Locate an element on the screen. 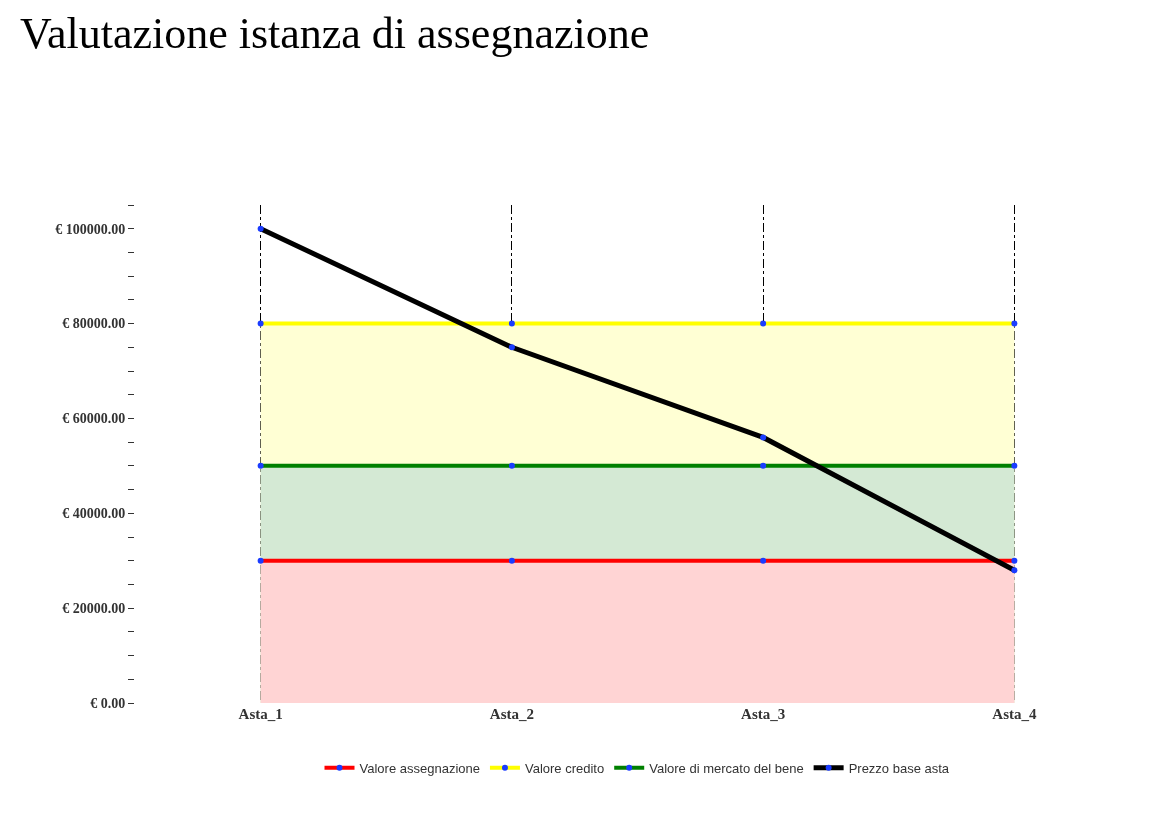 The image size is (1160, 819). x-tick-label: Asta_3 is located at coordinates (763, 714).